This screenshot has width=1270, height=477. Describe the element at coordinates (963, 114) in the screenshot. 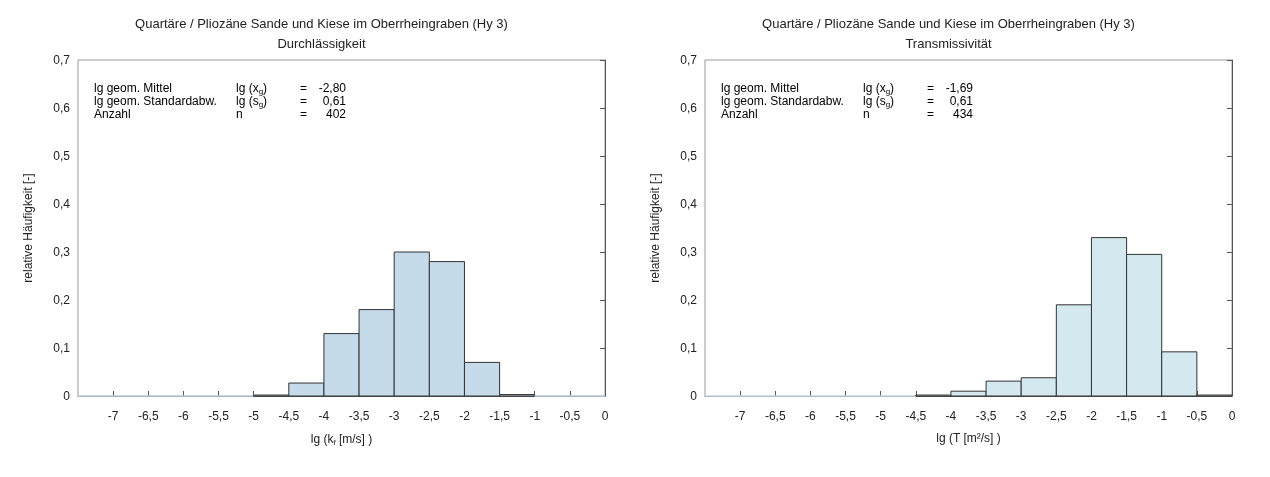

I see `annotation: 434` at that location.